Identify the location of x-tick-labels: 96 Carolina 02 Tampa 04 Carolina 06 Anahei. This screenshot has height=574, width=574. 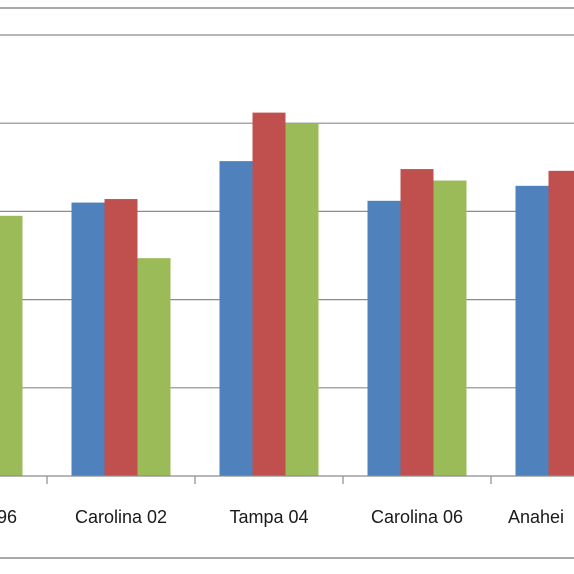
(282, 517).